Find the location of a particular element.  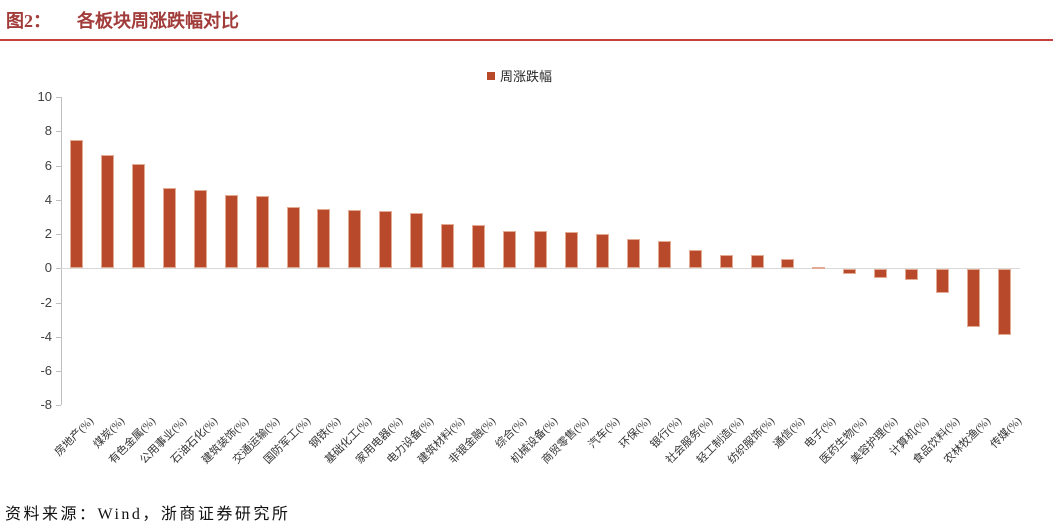

y-axis-tick-label: 4 is located at coordinates (48, 199).